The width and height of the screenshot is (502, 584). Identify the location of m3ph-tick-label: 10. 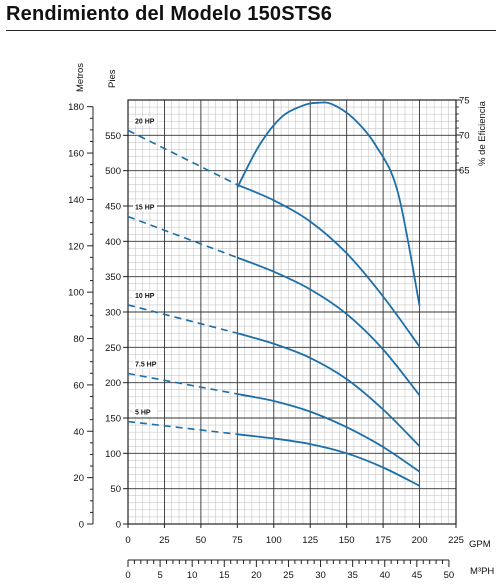
(192, 575).